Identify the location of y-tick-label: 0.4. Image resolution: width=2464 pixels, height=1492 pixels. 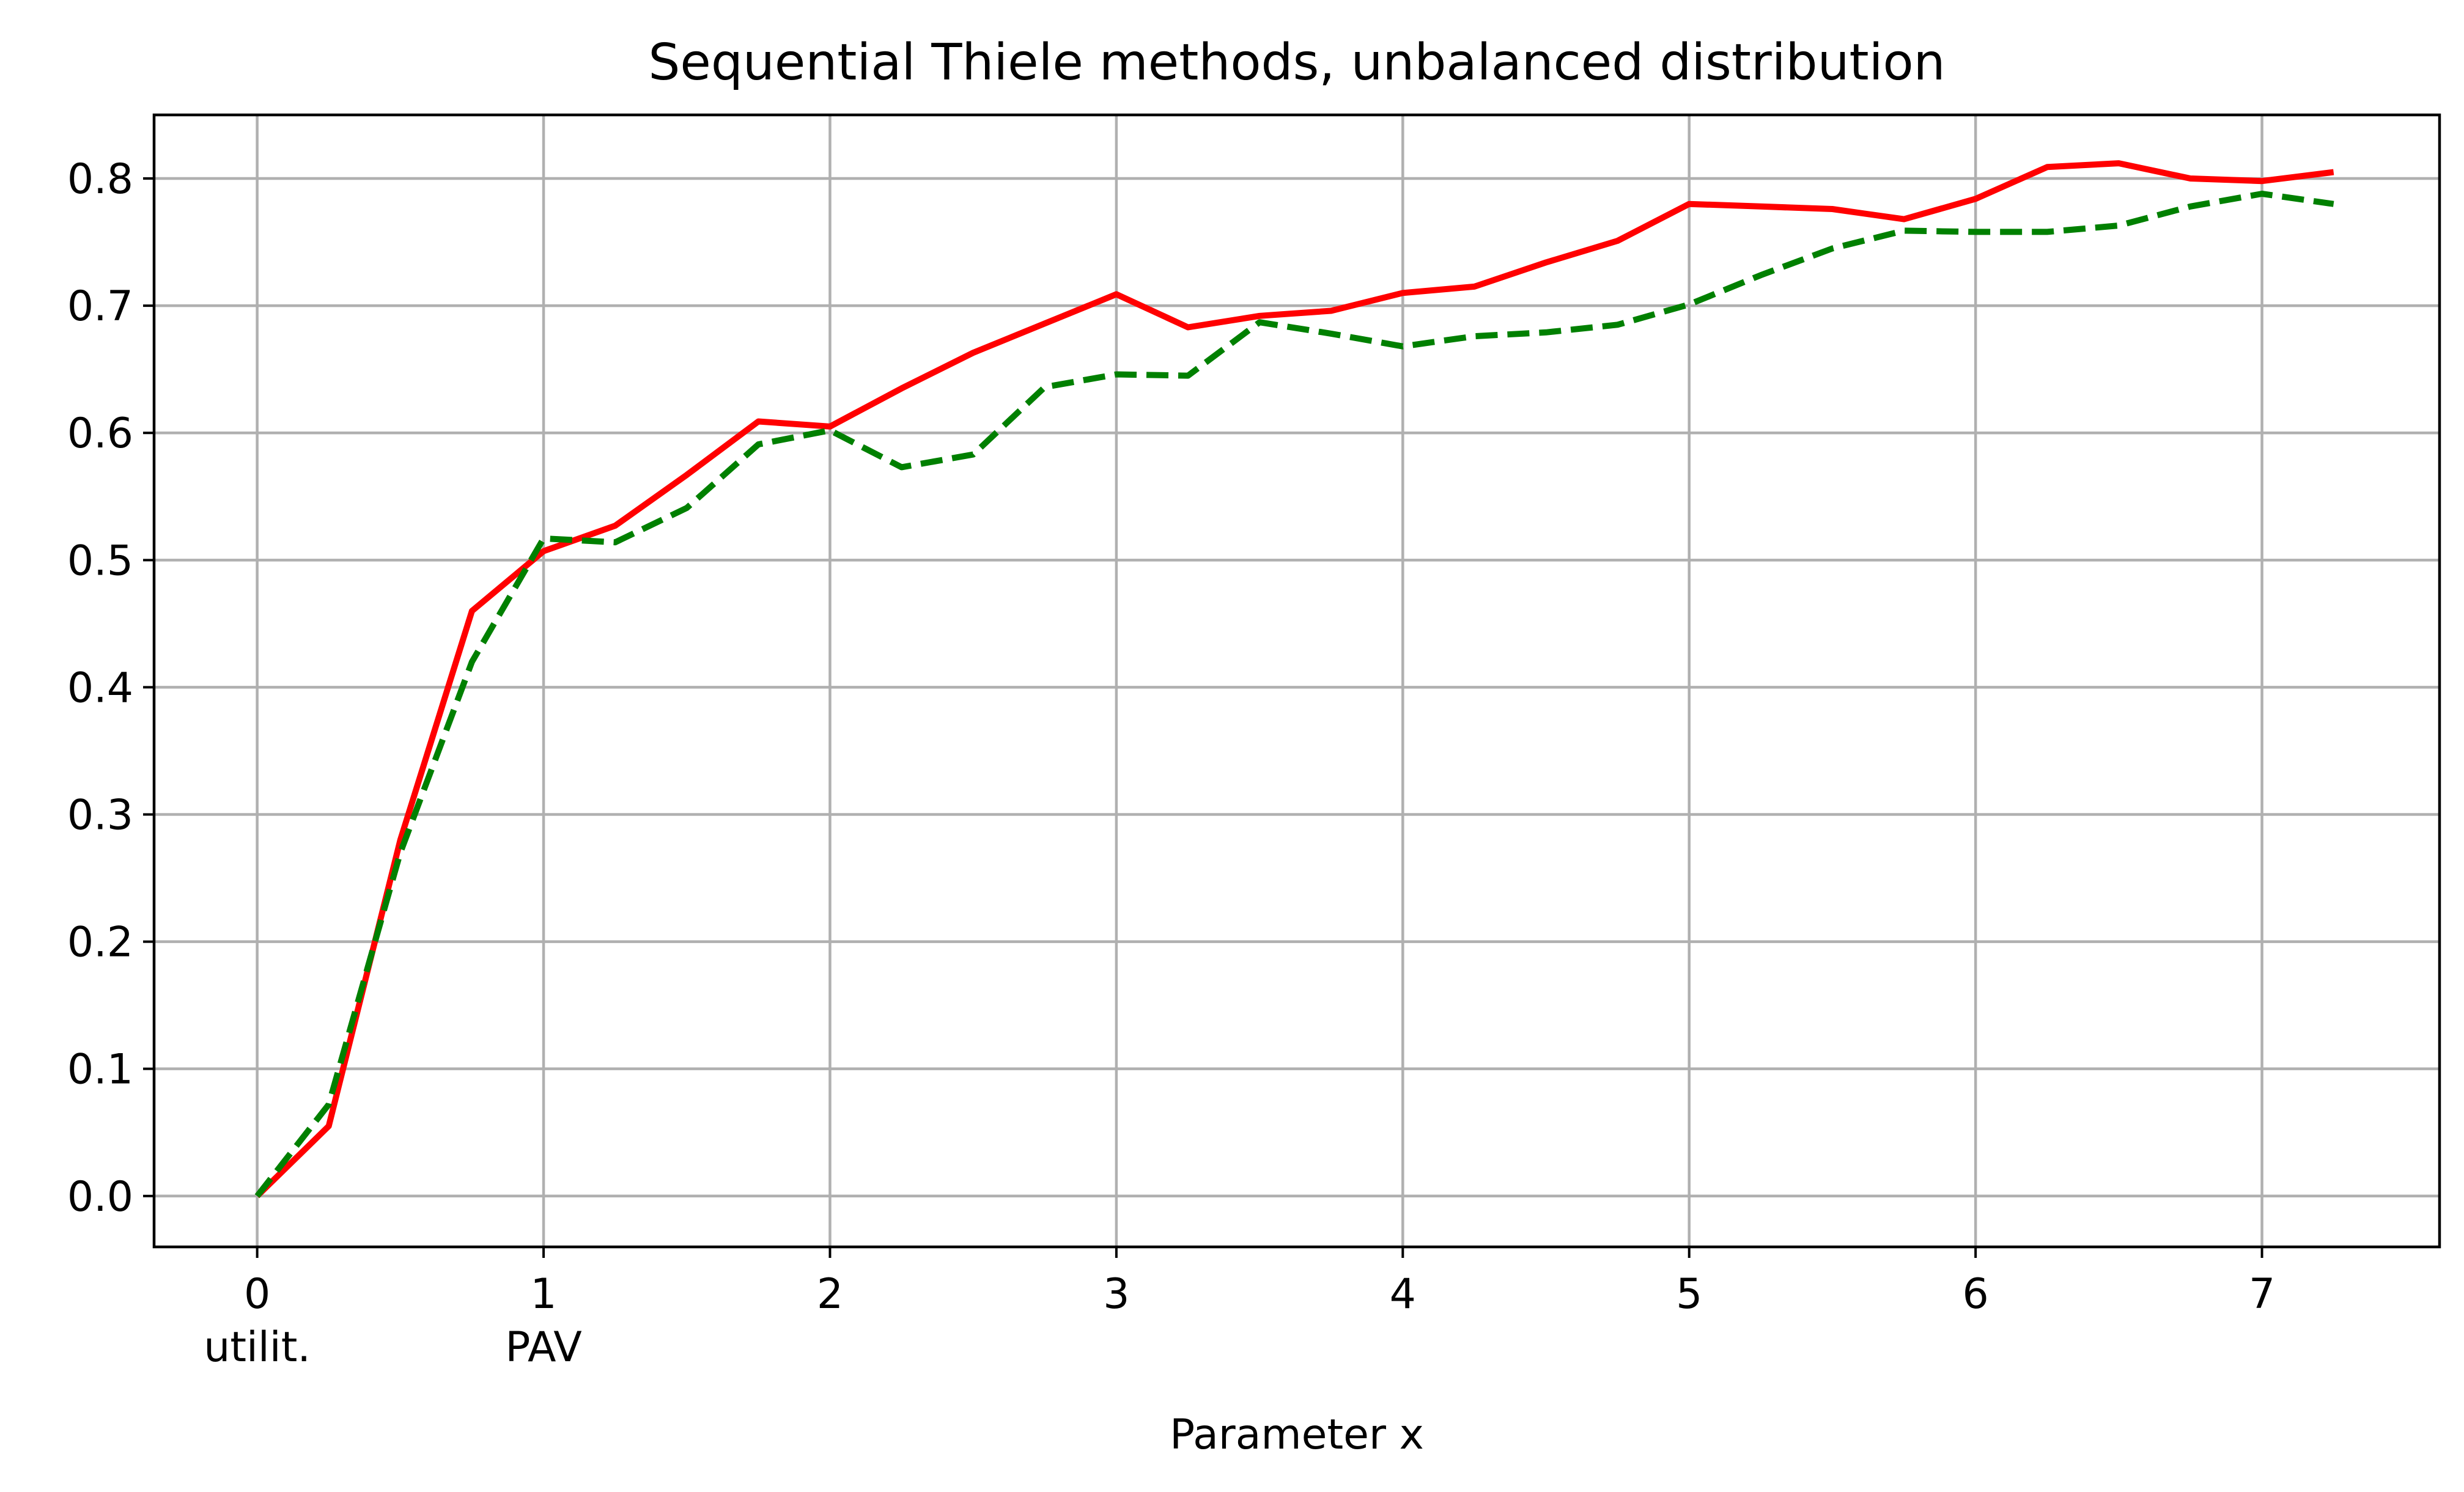
(100, 688).